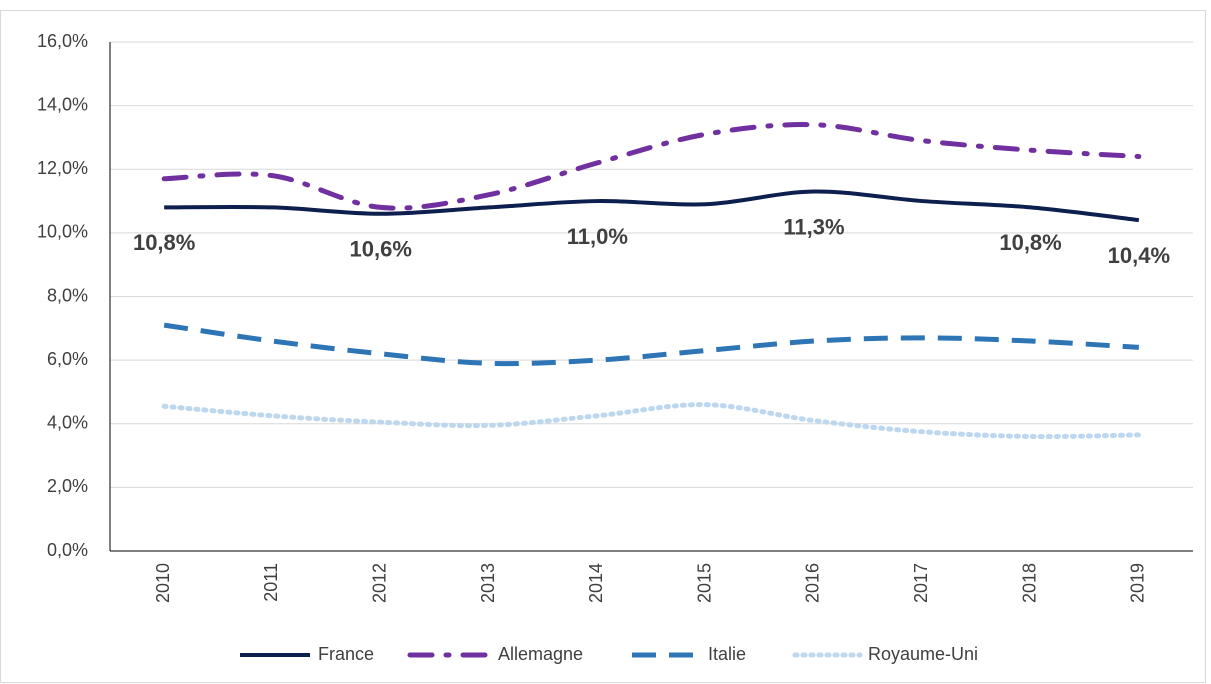 The height and width of the screenshot is (684, 1211). What do you see at coordinates (62, 41) in the screenshot?
I see `y-tick-label: 16,0%` at bounding box center [62, 41].